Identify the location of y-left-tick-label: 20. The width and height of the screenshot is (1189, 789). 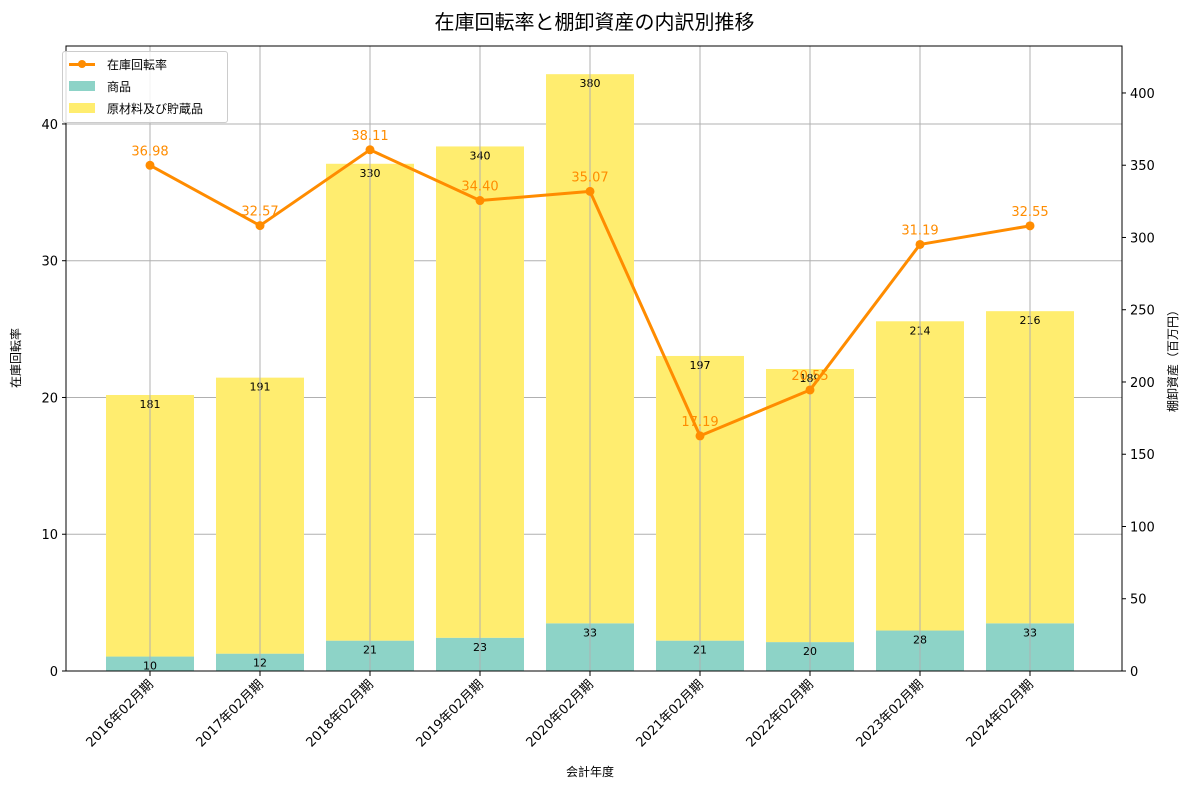
(49, 398).